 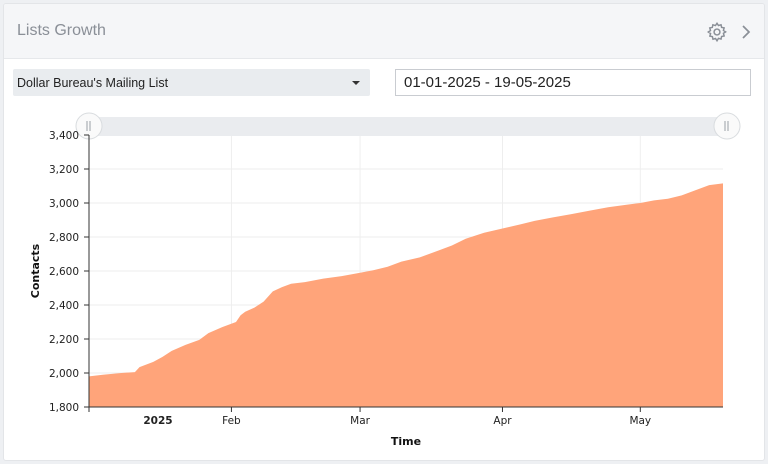 I want to click on gear-icon, so click(x=717, y=32).